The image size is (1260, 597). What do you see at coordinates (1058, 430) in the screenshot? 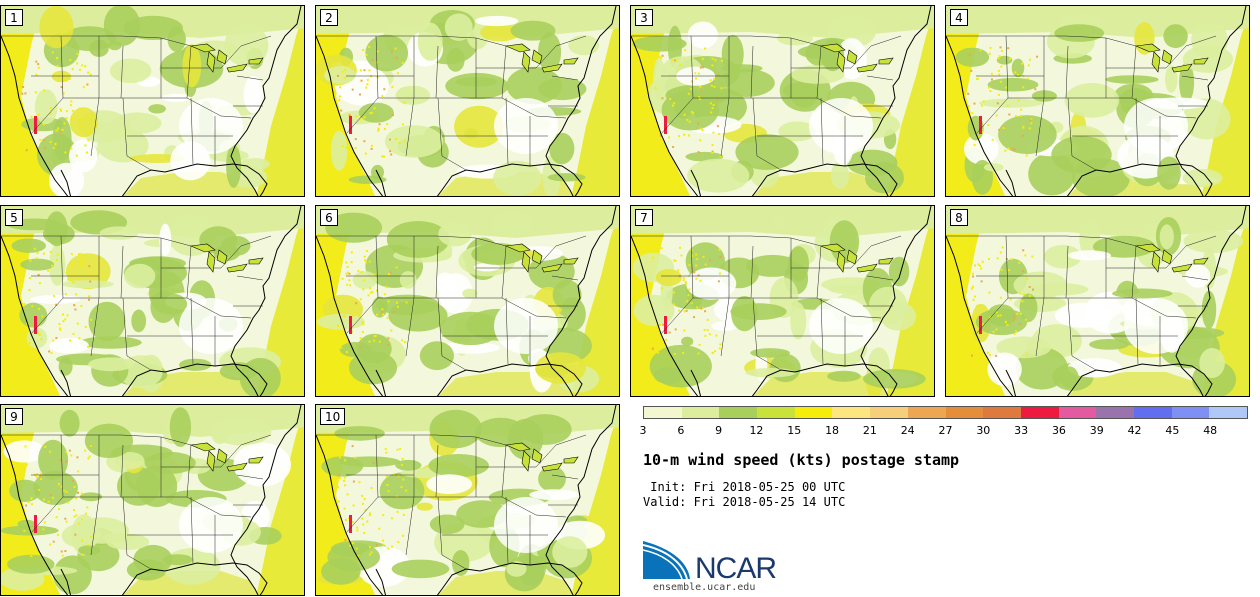
I see `colorbar-tick-label: 36` at bounding box center [1058, 430].